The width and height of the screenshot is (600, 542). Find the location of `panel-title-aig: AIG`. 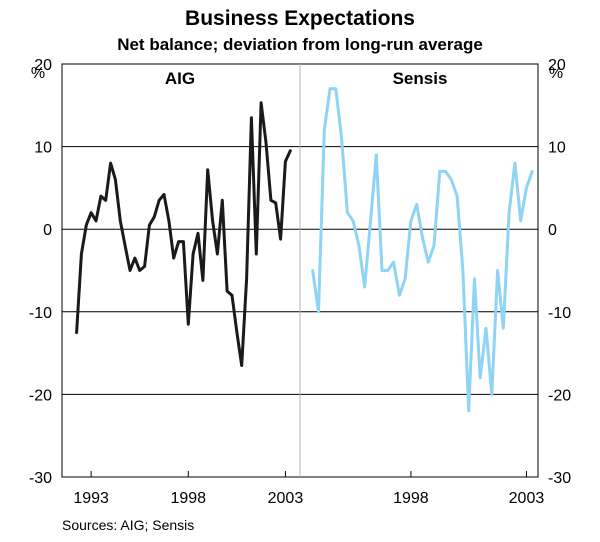

panel-title-aig: AIG is located at coordinates (180, 78).